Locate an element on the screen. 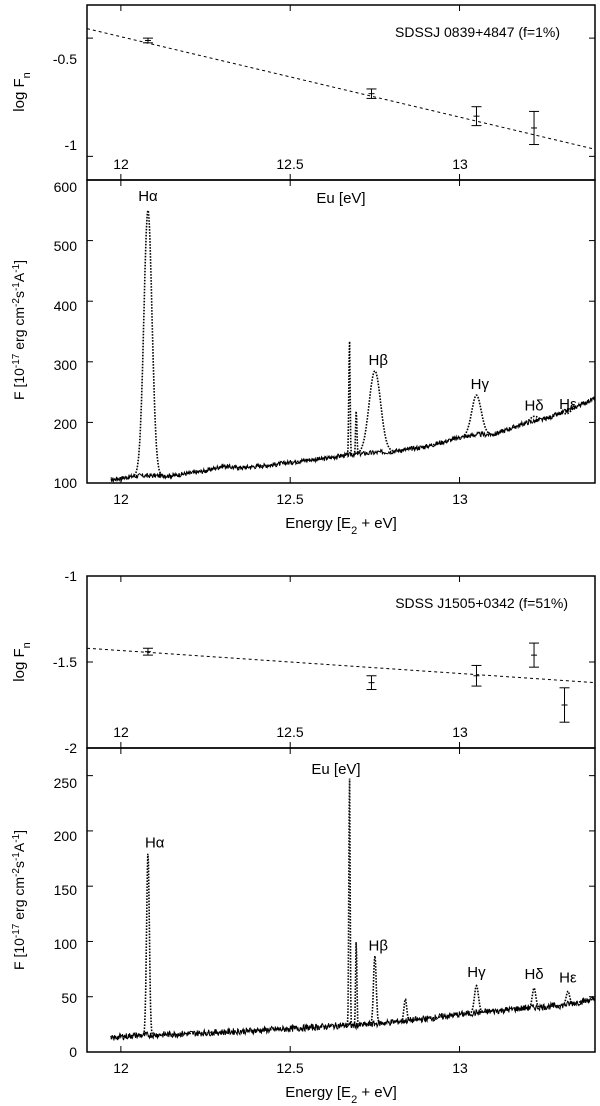 The image size is (600, 1106). spectrum-1-xlabel: Energy [E2 + eV] is located at coordinates (341, 526).